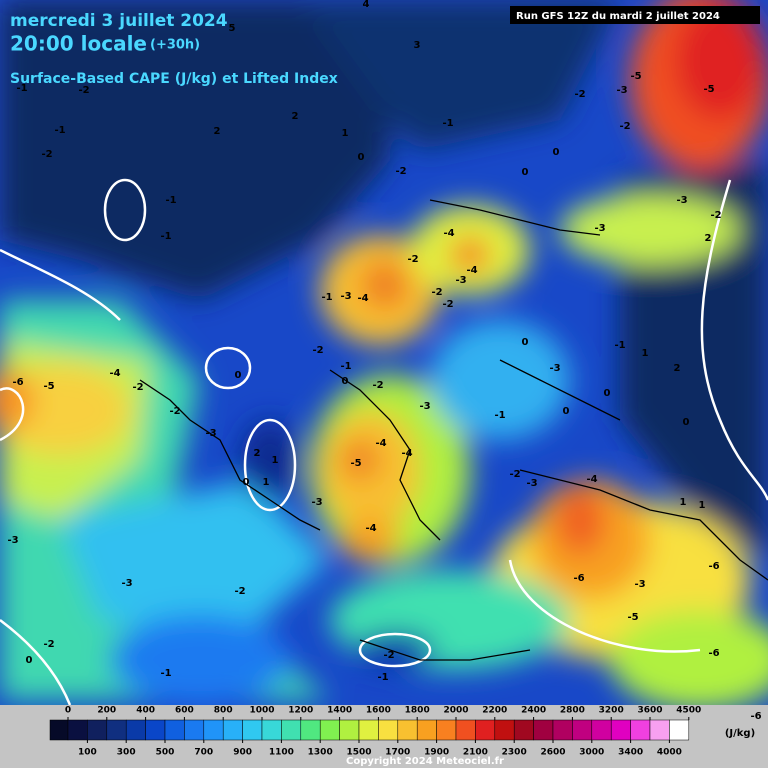 The image size is (768, 768). Describe the element at coordinates (339, 711) in the screenshot. I see `colorbar-label: 1400` at that location.